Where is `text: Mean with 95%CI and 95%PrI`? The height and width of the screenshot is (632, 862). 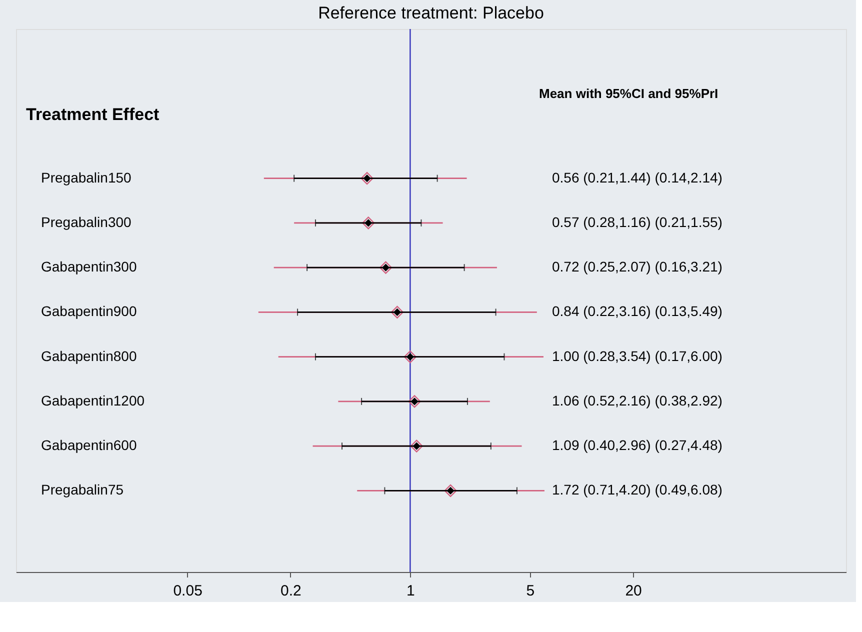 text: Mean with 95%CI and 95%PrI is located at coordinates (628, 93).